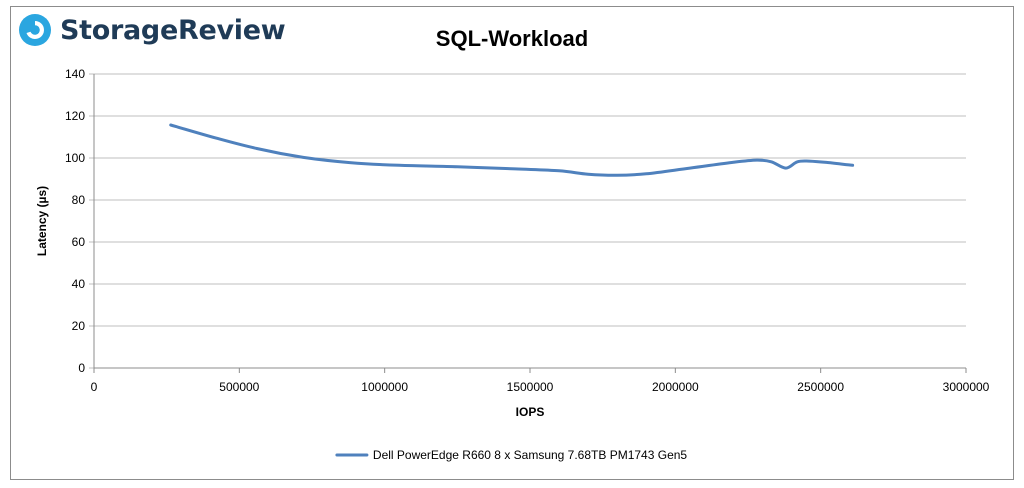 The height and width of the screenshot is (488, 1024). I want to click on brand-logo: StorageReview, so click(152, 30).